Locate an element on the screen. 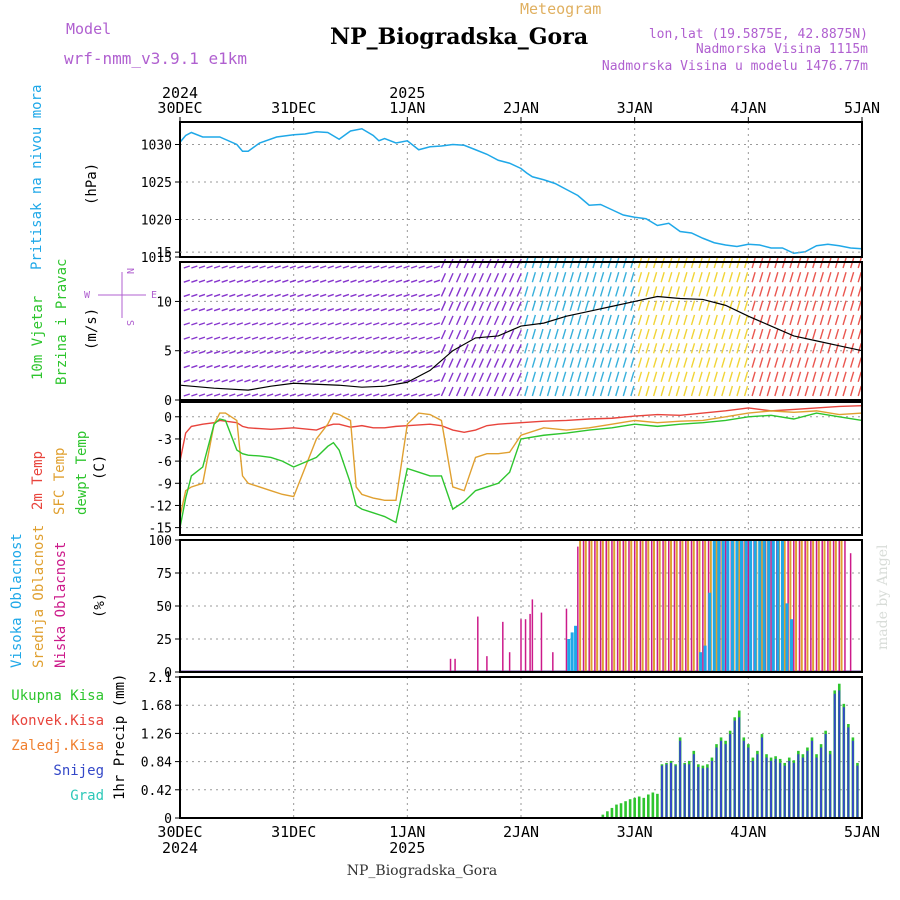 The width and height of the screenshot is (900, 900). compass-n: N is located at coordinates (129, 271).